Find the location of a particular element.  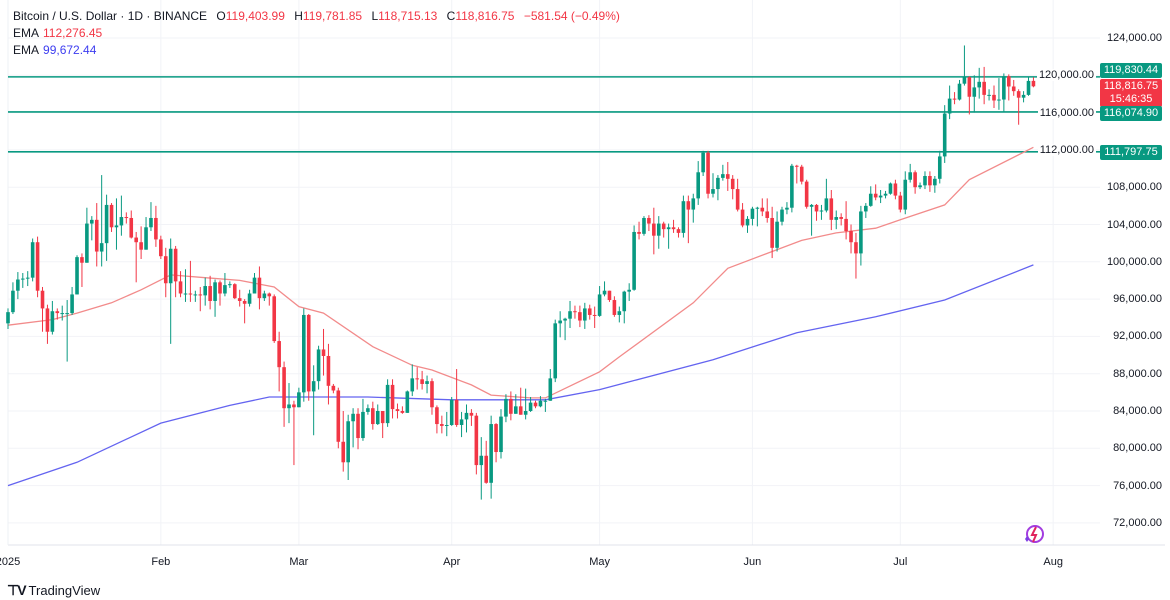

ema-fast-legend: EMA 112,276.45 is located at coordinates (58, 33).